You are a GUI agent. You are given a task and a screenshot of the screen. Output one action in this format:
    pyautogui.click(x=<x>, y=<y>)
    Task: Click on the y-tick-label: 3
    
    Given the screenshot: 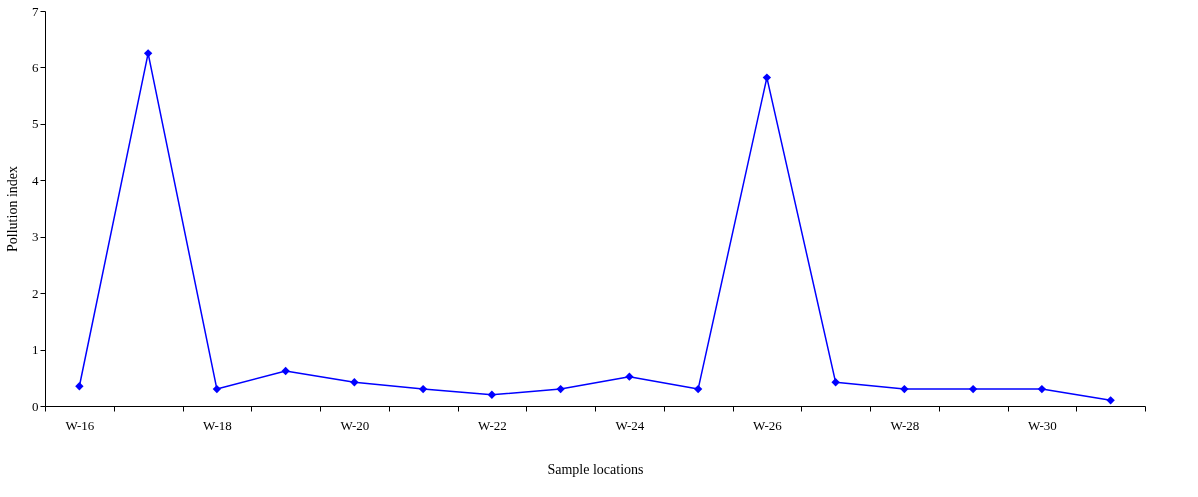 What is the action you would take?
    pyautogui.click(x=35, y=237)
    